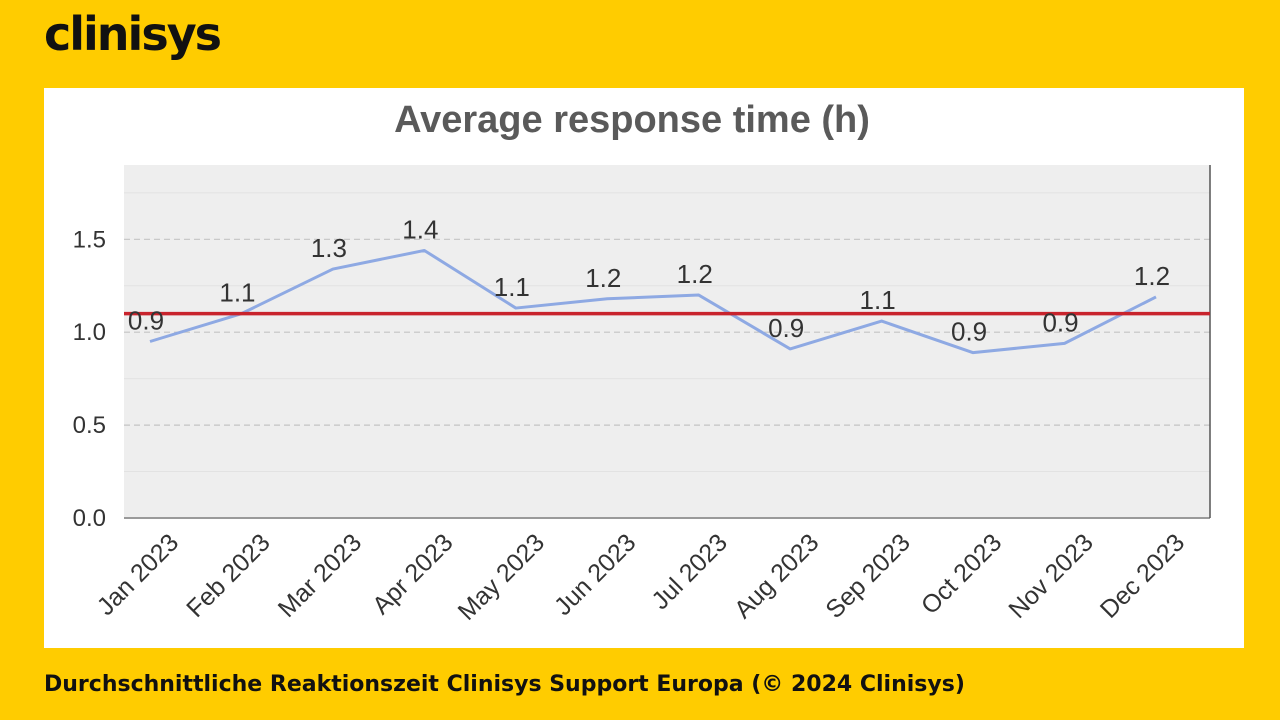  What do you see at coordinates (595, 574) in the screenshot?
I see `x-tick-label: Jun 2023` at bounding box center [595, 574].